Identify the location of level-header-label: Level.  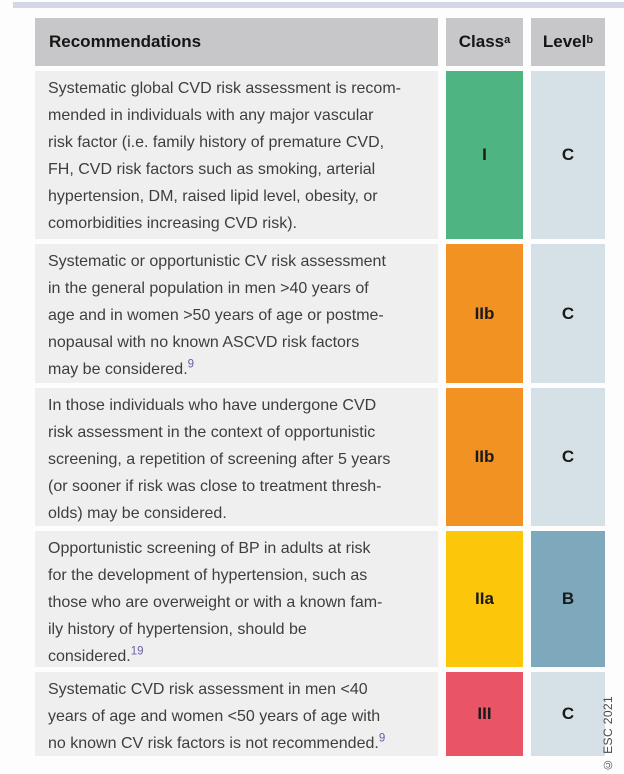
(564, 41).